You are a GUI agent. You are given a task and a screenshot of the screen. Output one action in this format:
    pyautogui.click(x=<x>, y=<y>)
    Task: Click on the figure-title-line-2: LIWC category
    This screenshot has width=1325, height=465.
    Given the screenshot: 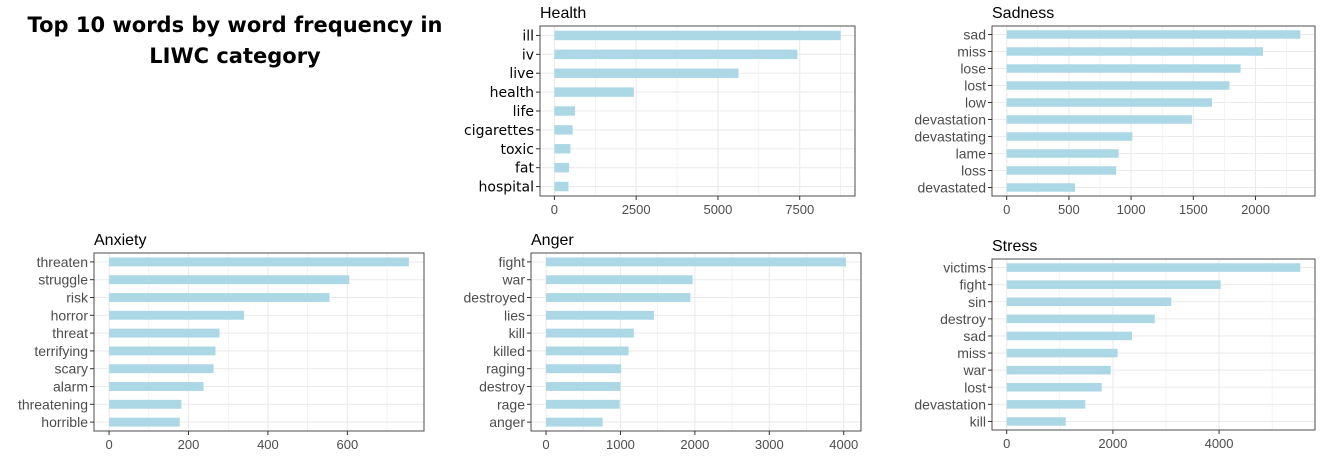 What is the action you would take?
    pyautogui.click(x=235, y=56)
    